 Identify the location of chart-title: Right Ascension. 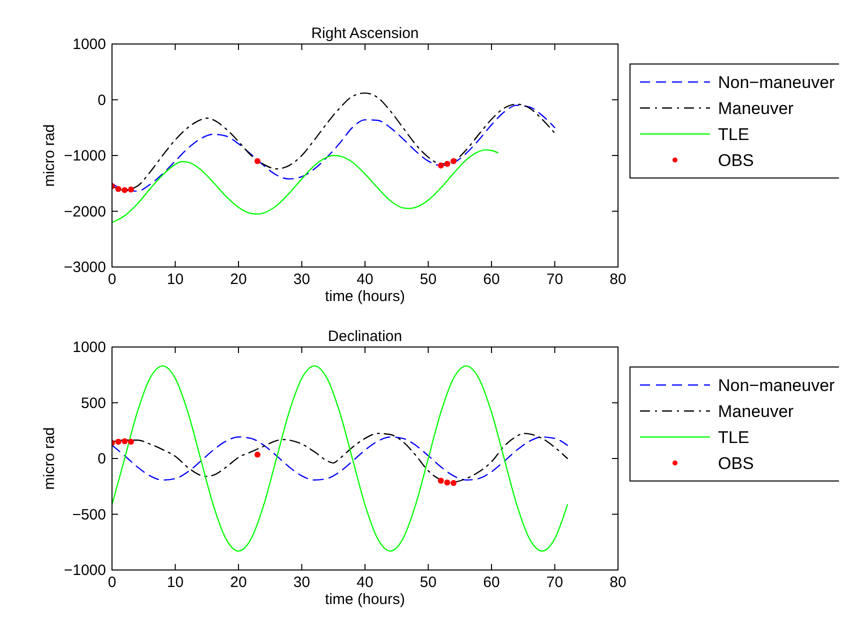
(365, 33).